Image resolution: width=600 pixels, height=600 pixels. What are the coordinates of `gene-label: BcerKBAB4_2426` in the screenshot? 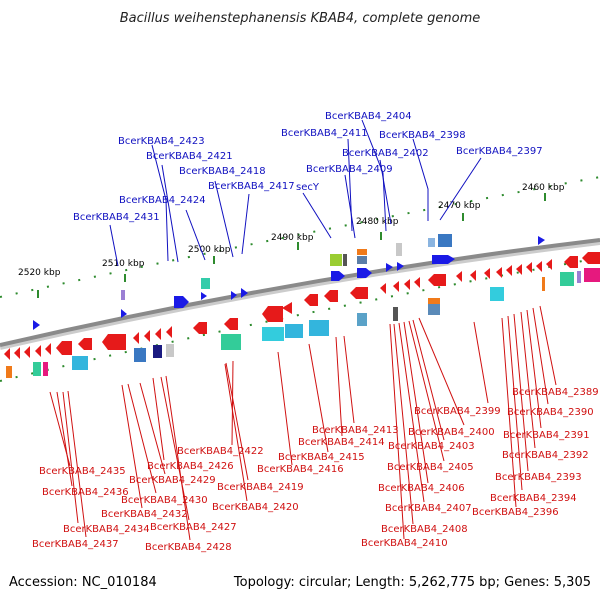 It's located at (190, 466).